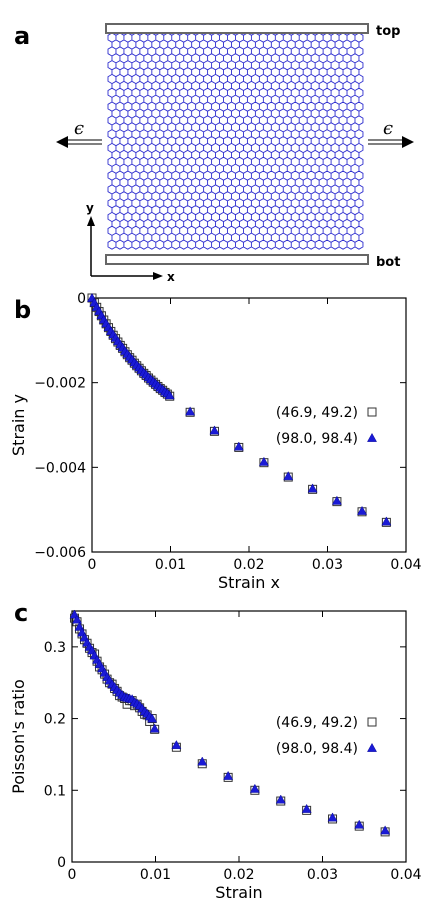 This screenshot has height=913, width=436. I want to click on lattice-hexagons, so click(235, 141).